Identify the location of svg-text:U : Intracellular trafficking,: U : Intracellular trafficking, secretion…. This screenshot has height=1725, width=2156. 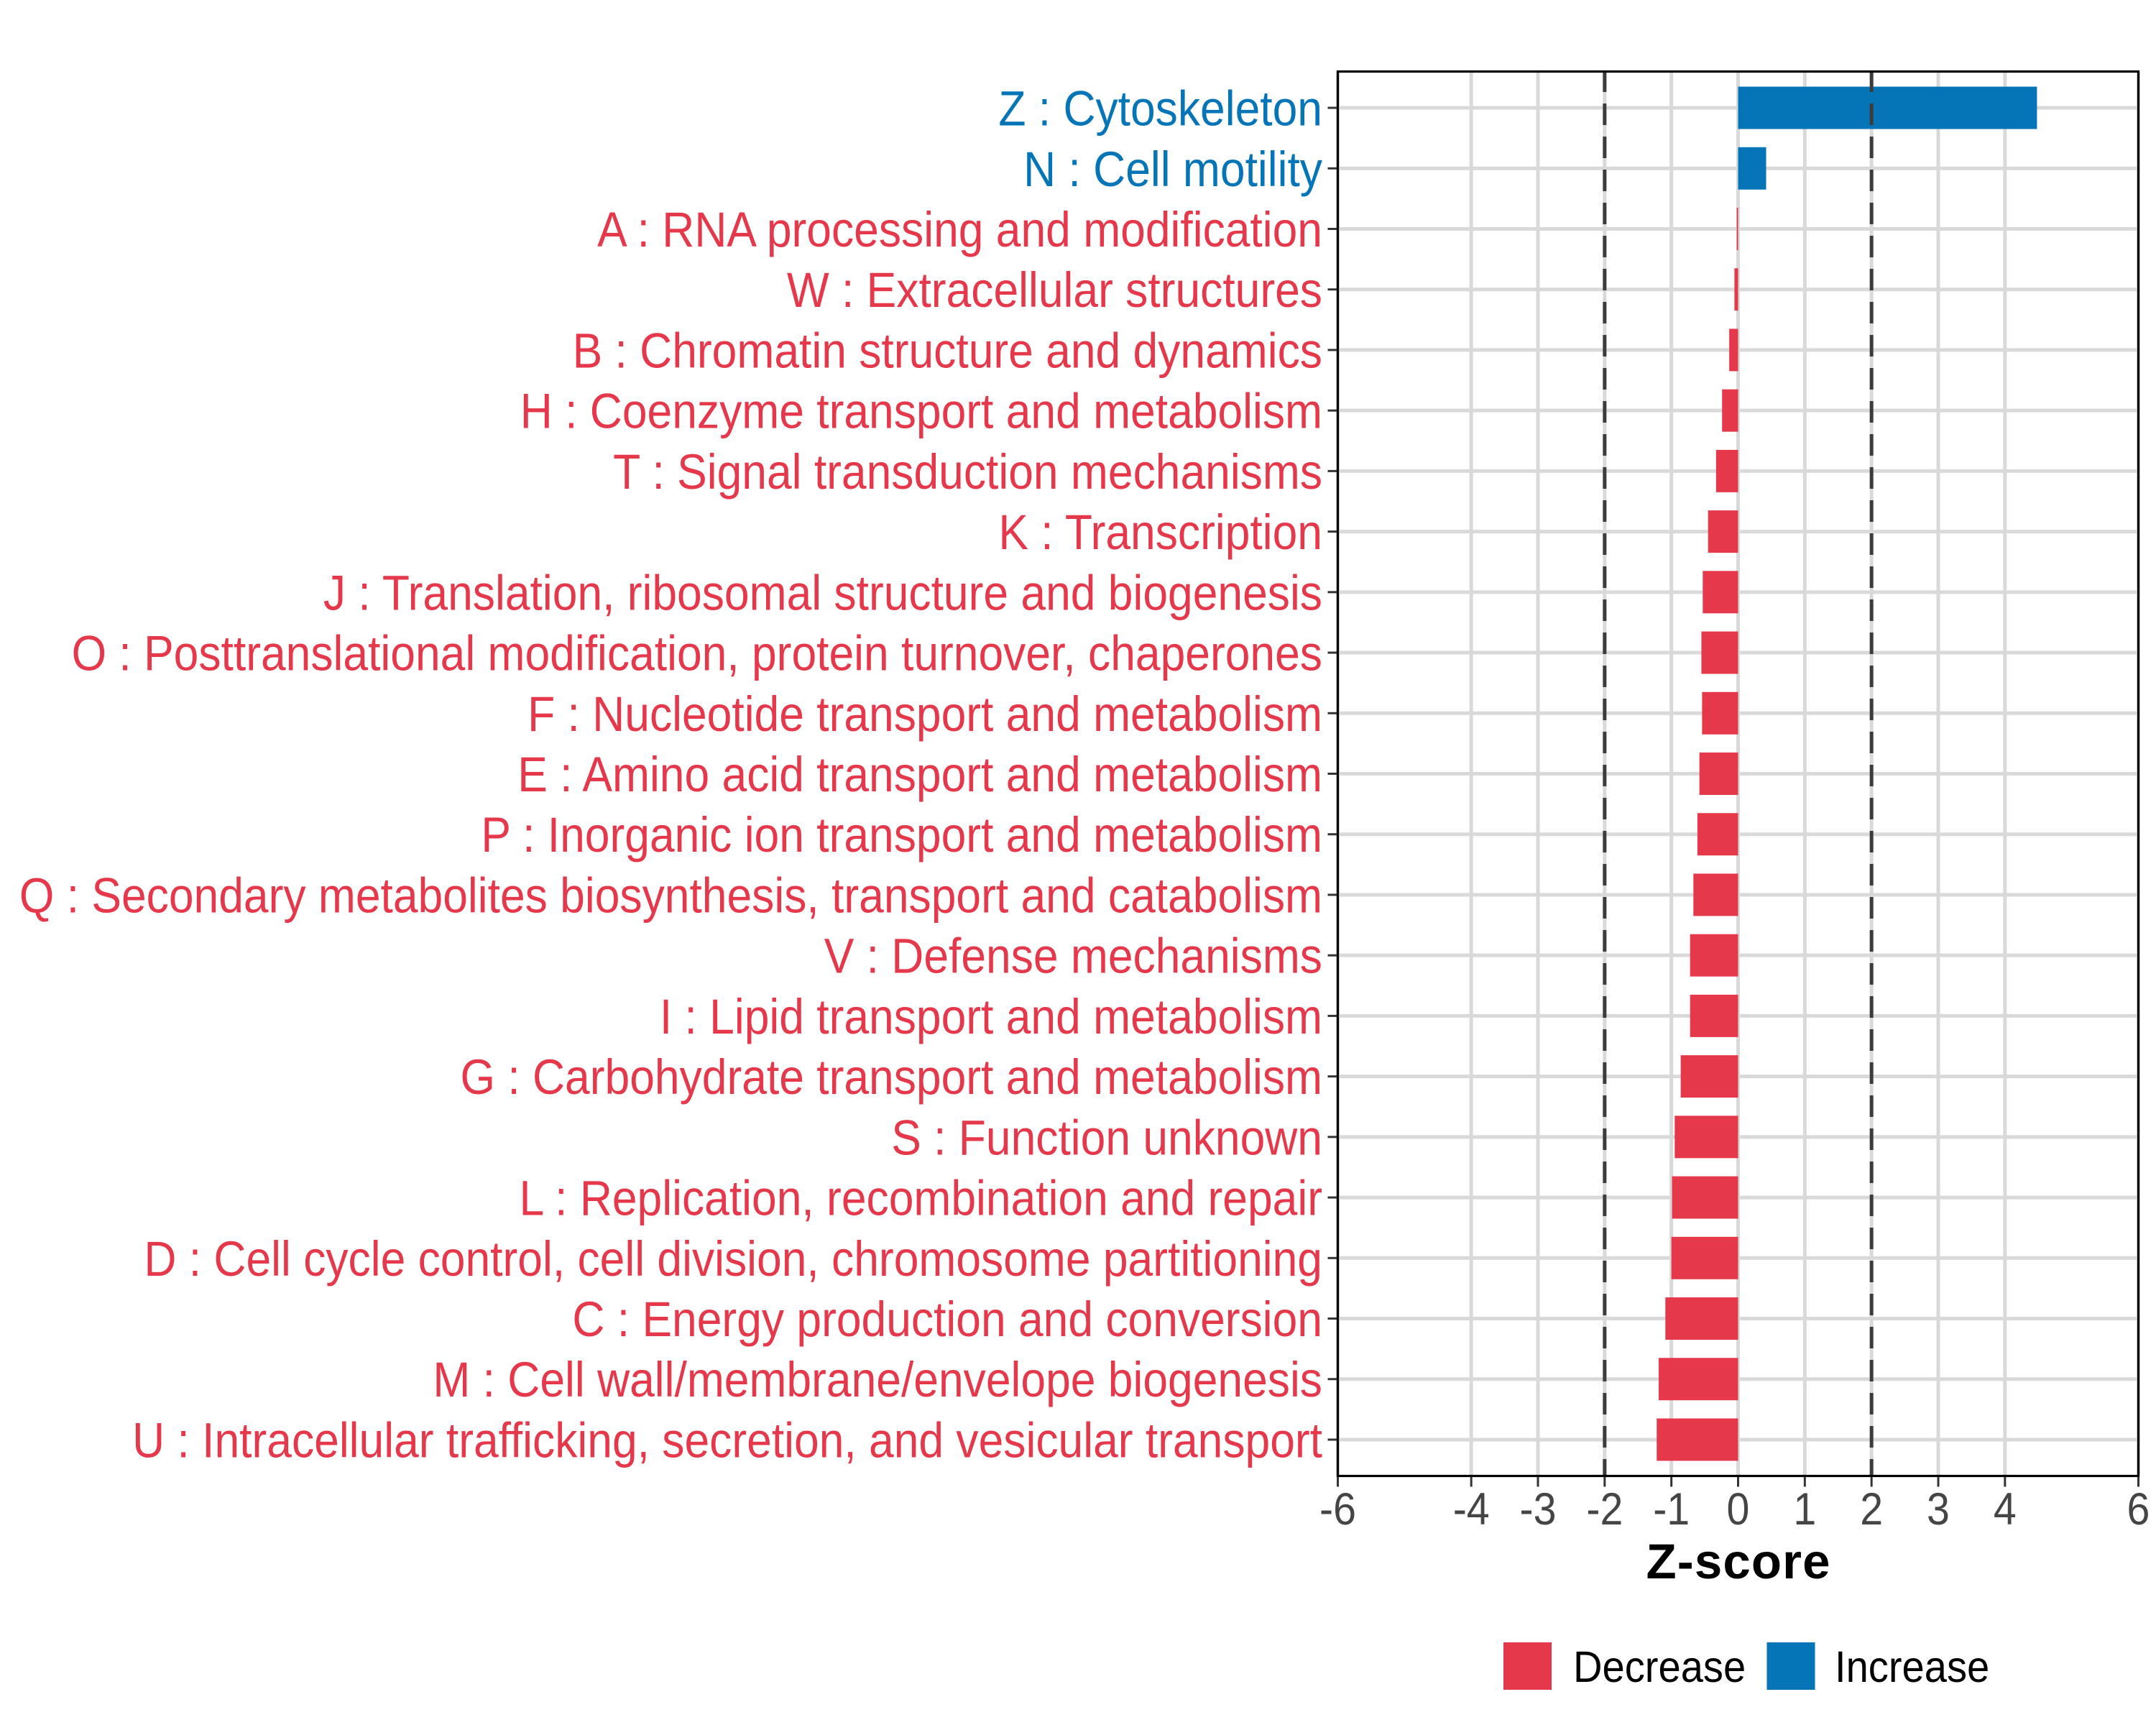
(727, 1440).